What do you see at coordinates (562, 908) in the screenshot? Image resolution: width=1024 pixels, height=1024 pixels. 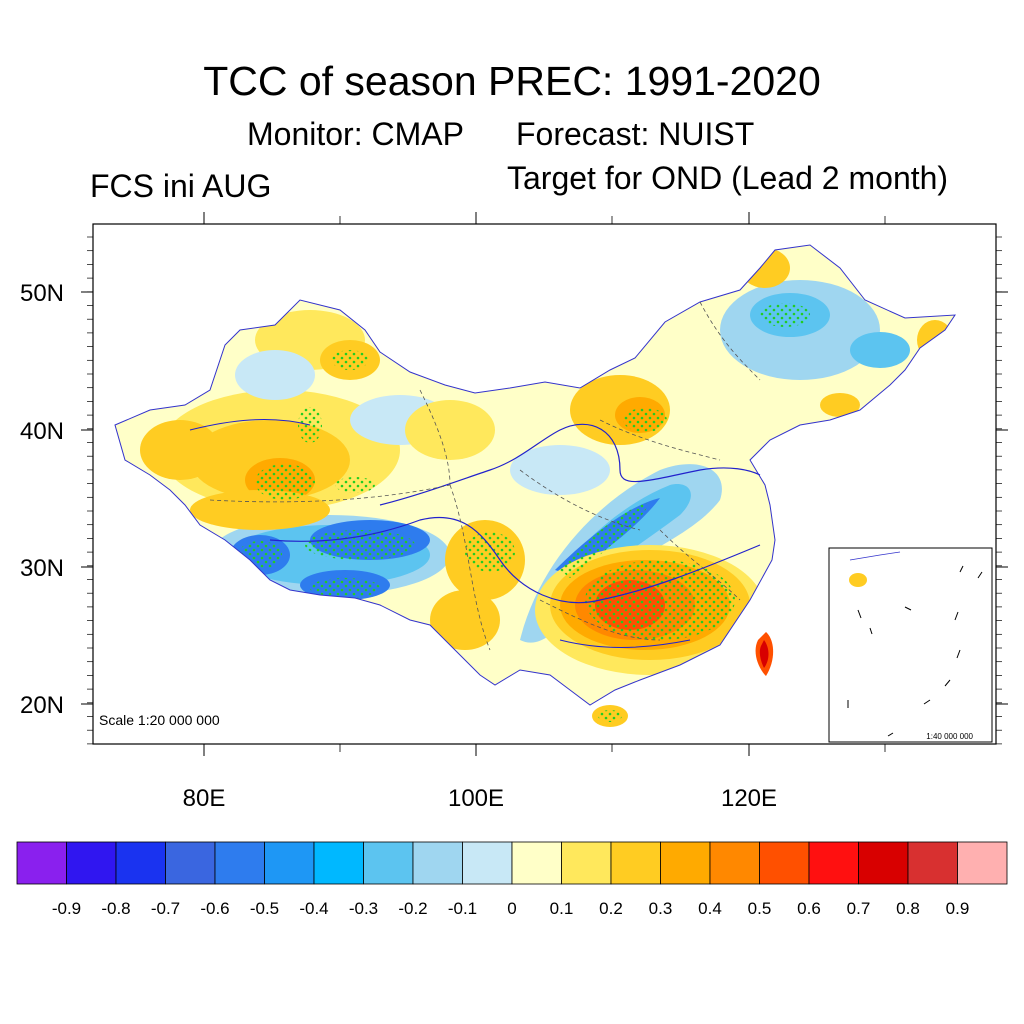 I see `colorbar-label: 0.1` at bounding box center [562, 908].